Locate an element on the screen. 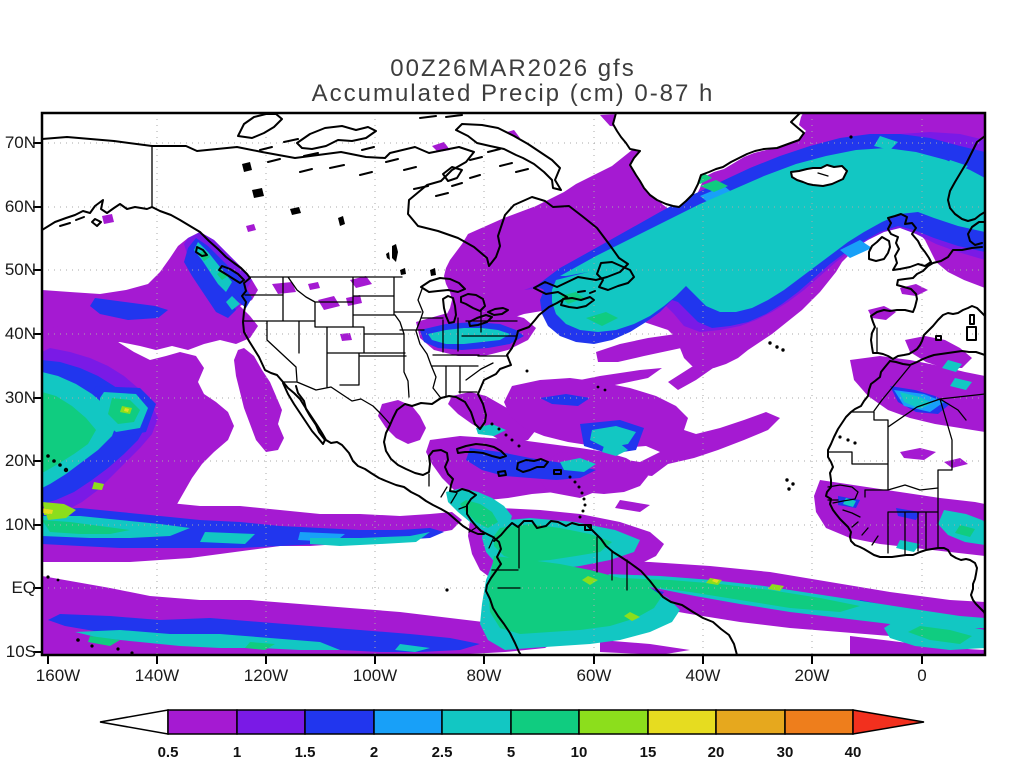 This screenshot has width=1024, height=768. cbar-label: 30 is located at coordinates (785, 752).